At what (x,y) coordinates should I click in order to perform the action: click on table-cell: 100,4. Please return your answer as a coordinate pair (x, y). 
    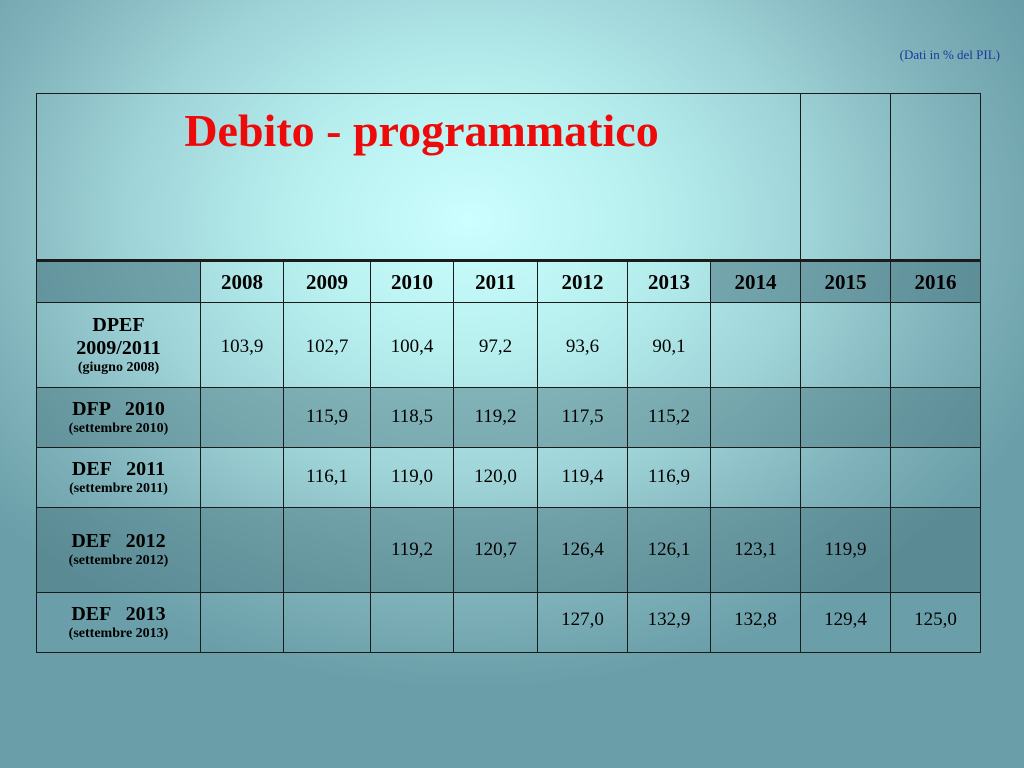
    Looking at the image, I should click on (412, 345).